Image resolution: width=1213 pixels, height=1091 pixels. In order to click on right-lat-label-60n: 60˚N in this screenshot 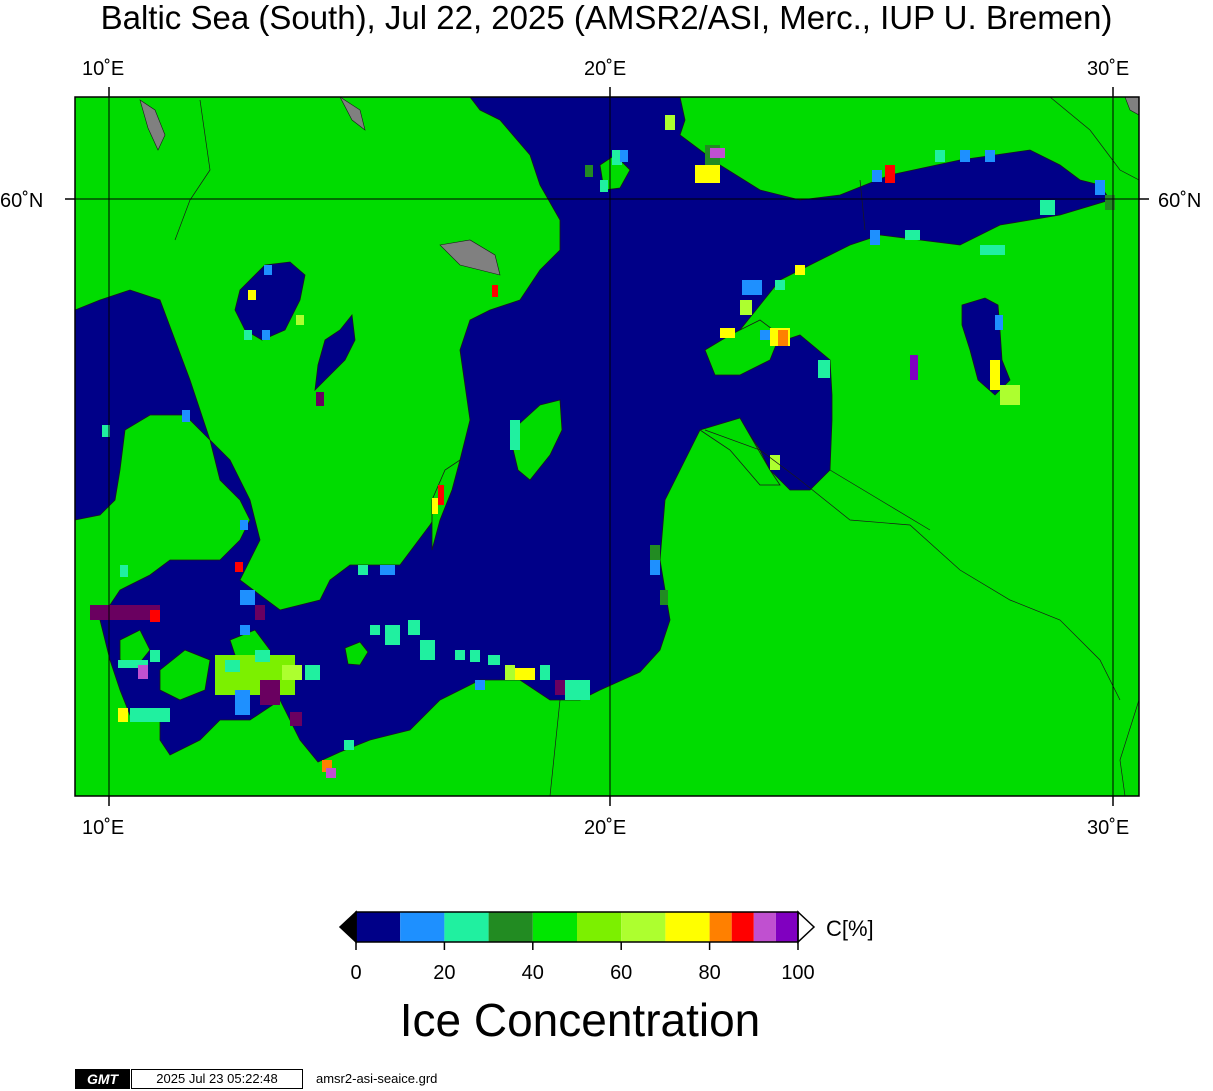, I will do `click(1180, 201)`.